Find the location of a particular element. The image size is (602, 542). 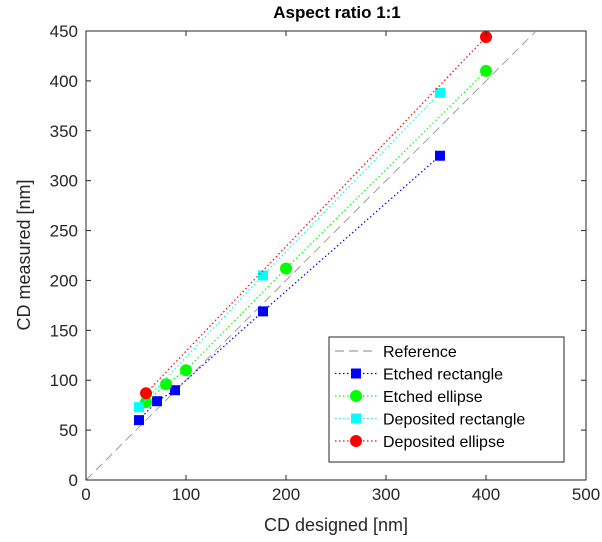

y-axis-label: CD measured [nm] is located at coordinates (24, 254).